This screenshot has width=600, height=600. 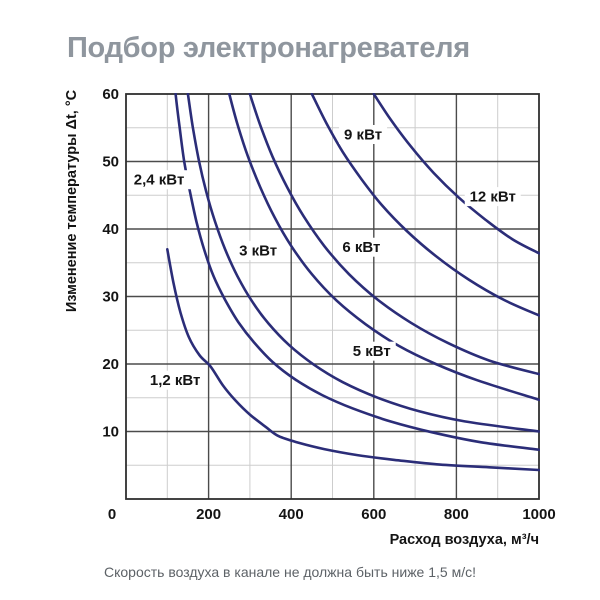 What do you see at coordinates (538, 514) in the screenshot?
I see `x-tick-label: 1000` at bounding box center [538, 514].